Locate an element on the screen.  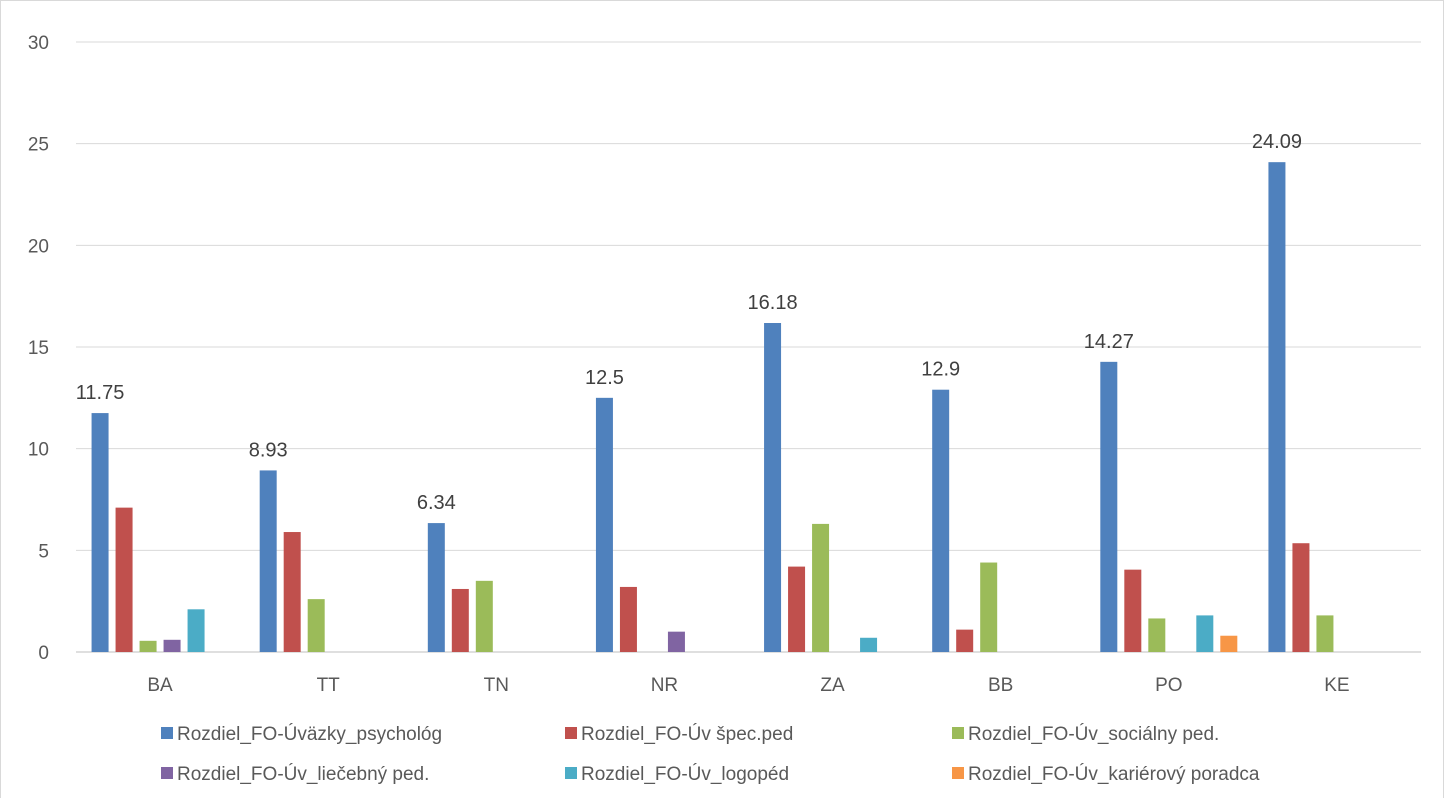
legend-item: Rozdiel_FO-Úväzky_psychológ is located at coordinates (301, 734).